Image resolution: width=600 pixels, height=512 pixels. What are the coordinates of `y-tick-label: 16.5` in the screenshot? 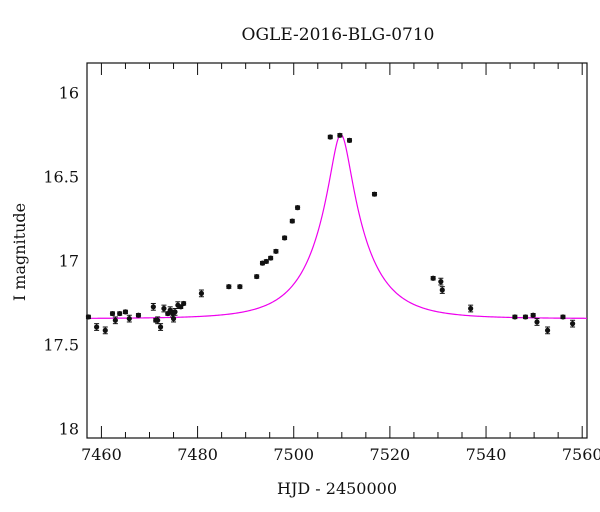 It's located at (61, 176).